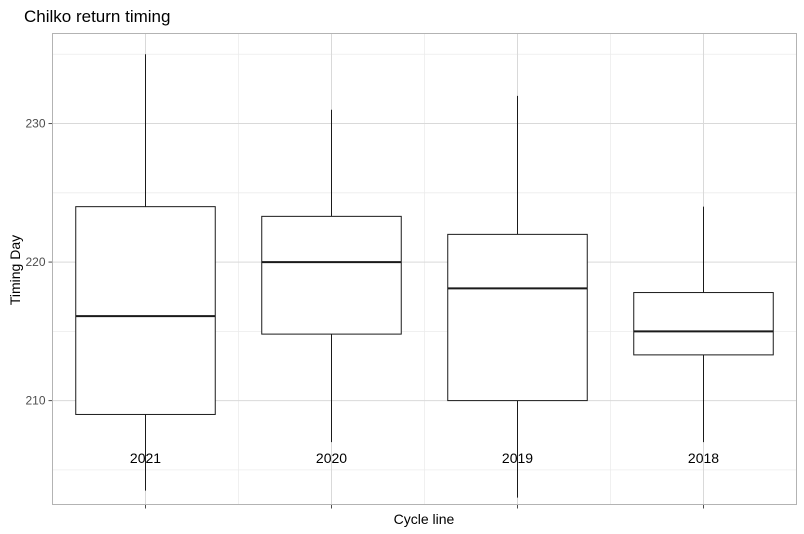  Describe the element at coordinates (145, 458) in the screenshot. I see `category-label: 2021` at that location.